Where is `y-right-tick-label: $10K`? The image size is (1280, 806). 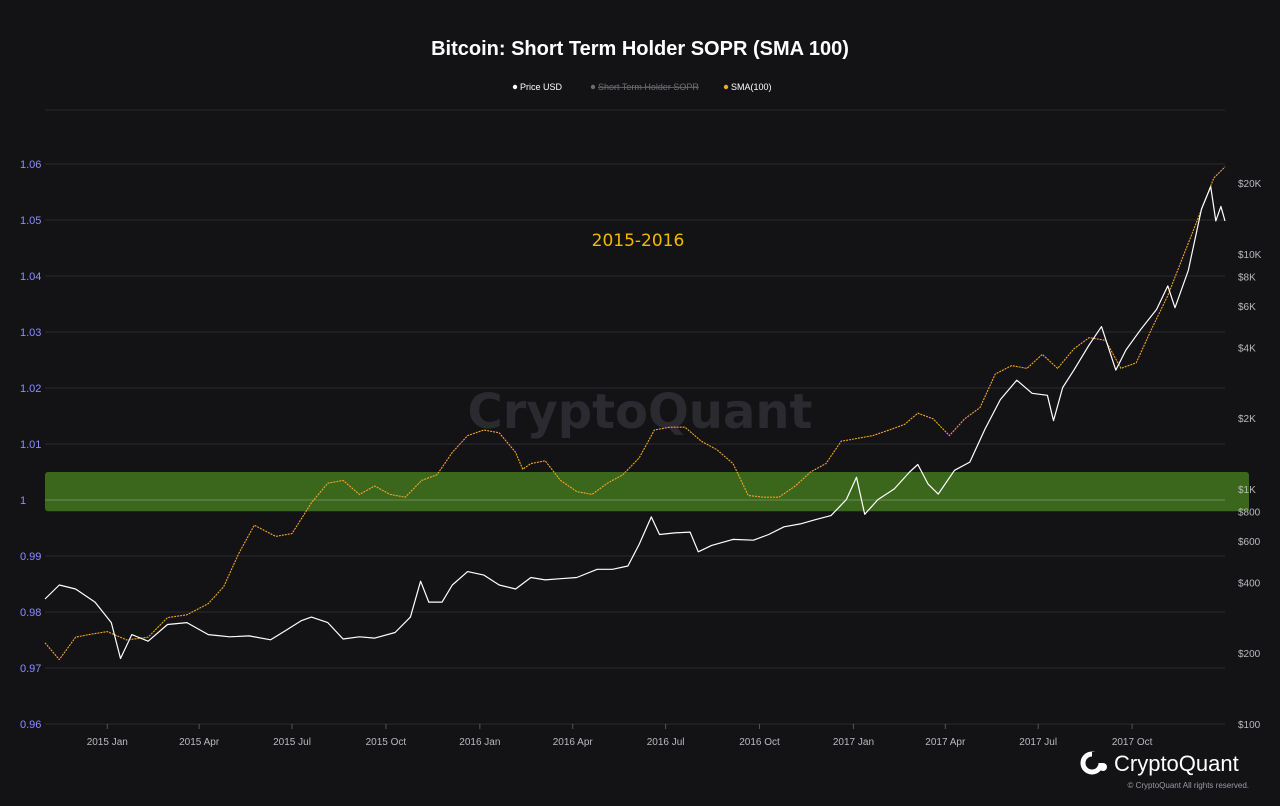 y-right-tick-label: $10K is located at coordinates (1250, 255).